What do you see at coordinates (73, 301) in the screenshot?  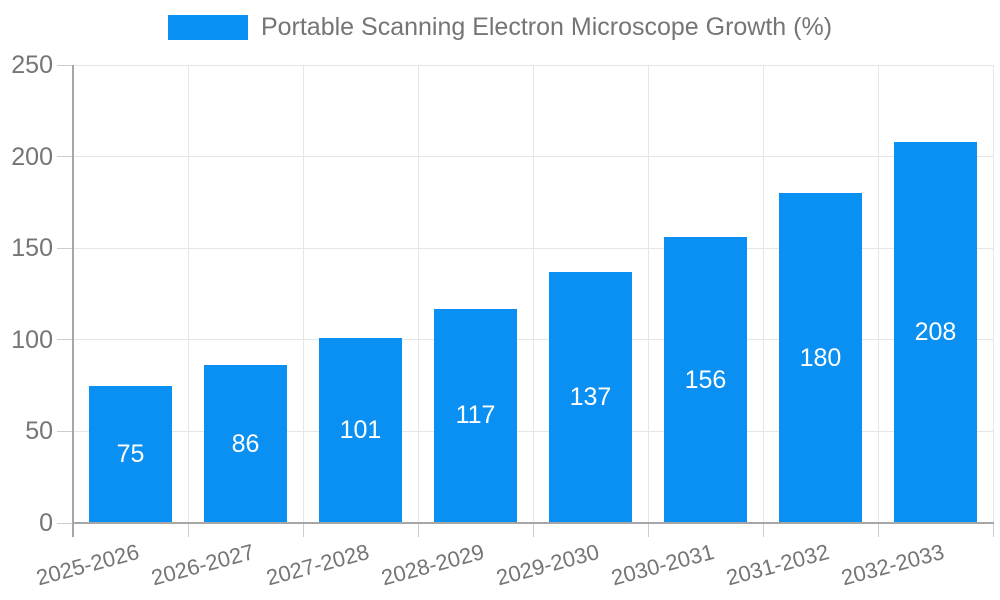 I see `y-axis-line` at bounding box center [73, 301].